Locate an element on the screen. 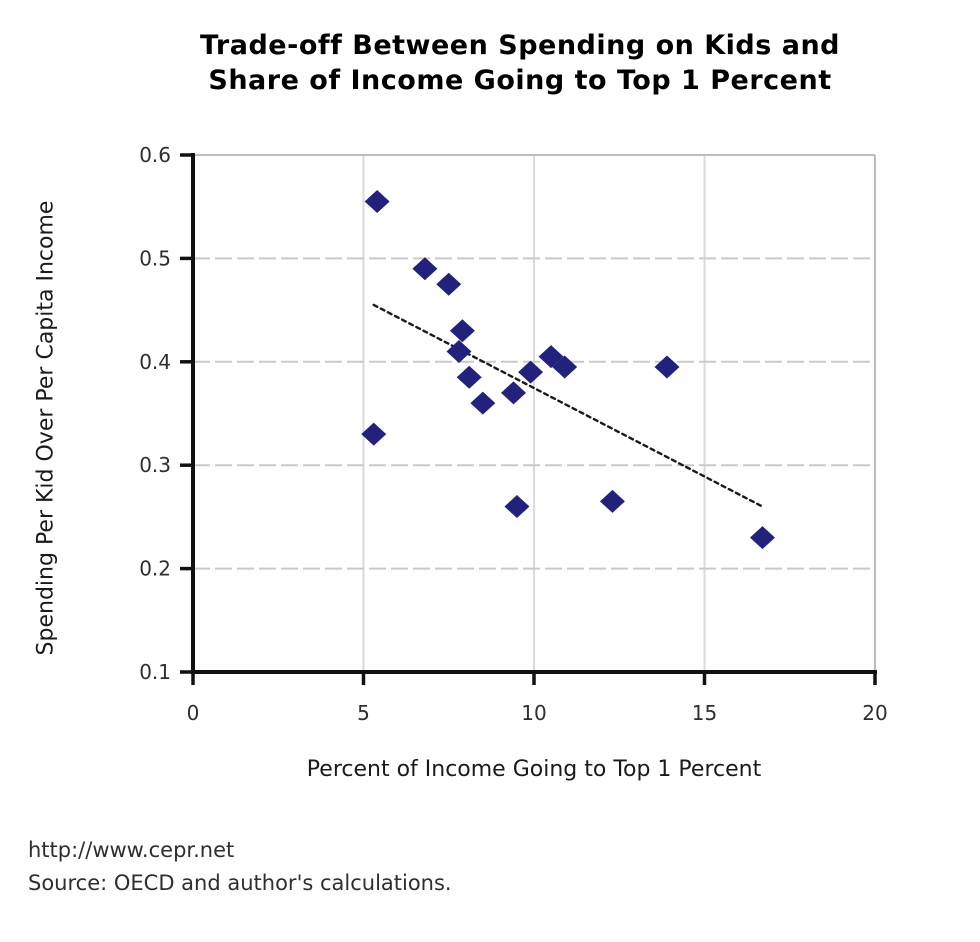 This screenshot has height=942, width=980. y-axis-title: Spending Per Kid Over Per Capita Income is located at coordinates (46, 428).